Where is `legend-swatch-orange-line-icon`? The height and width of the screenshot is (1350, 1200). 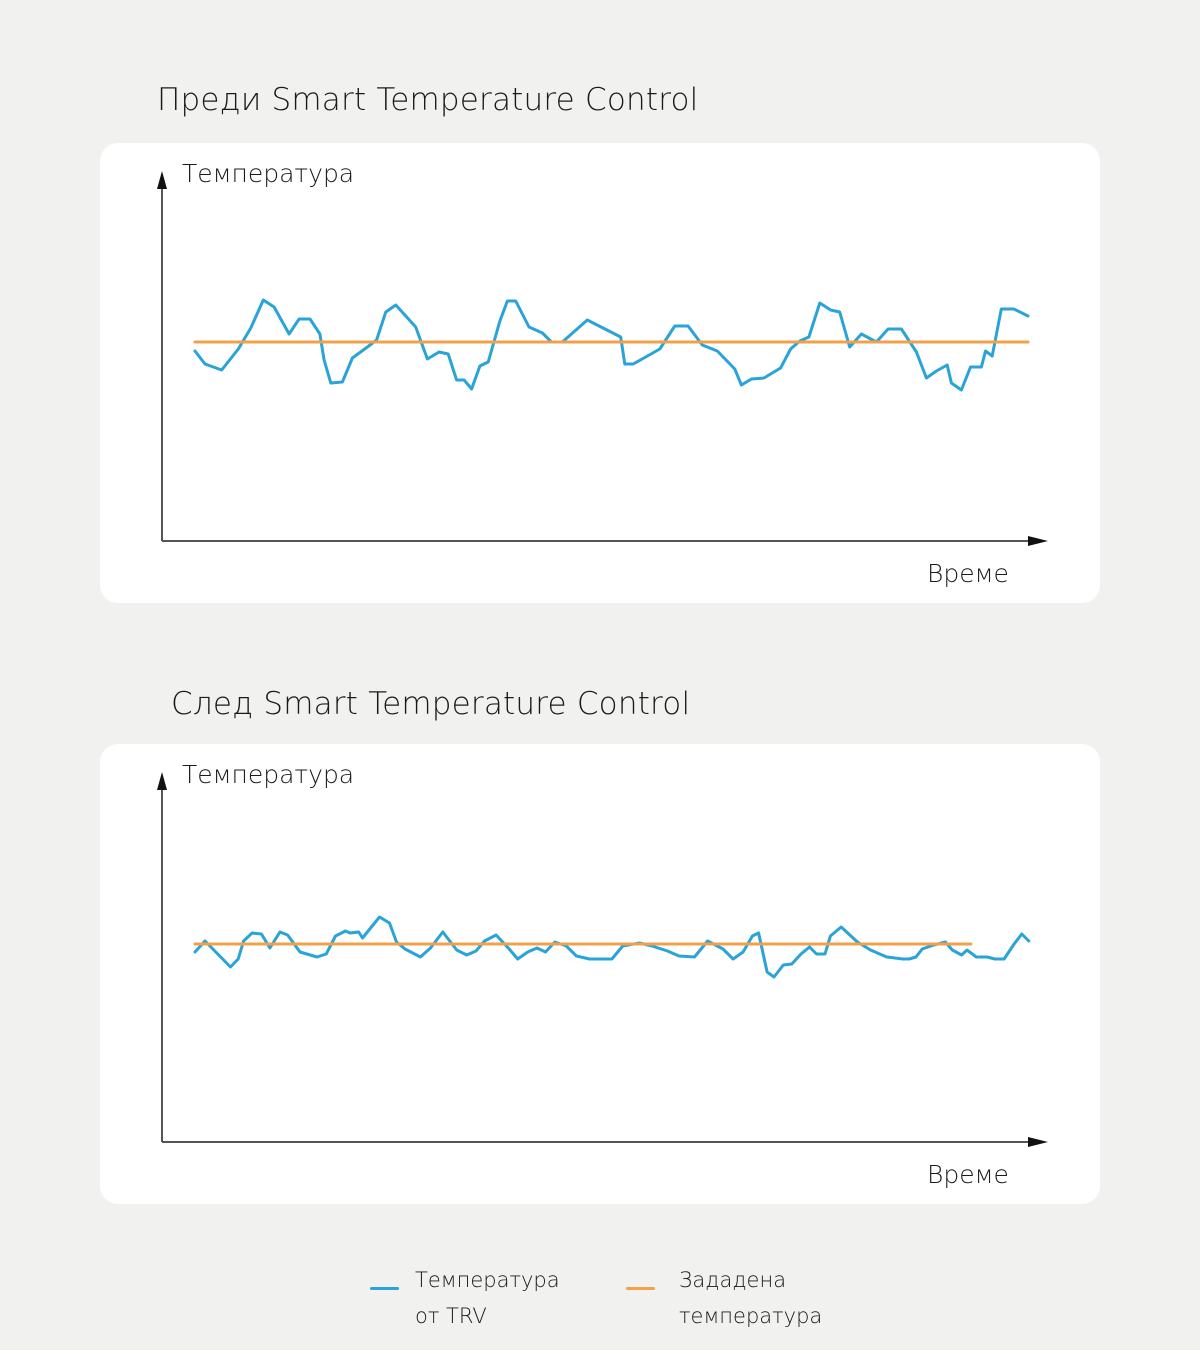 legend-swatch-orange-line-icon is located at coordinates (640, 1288).